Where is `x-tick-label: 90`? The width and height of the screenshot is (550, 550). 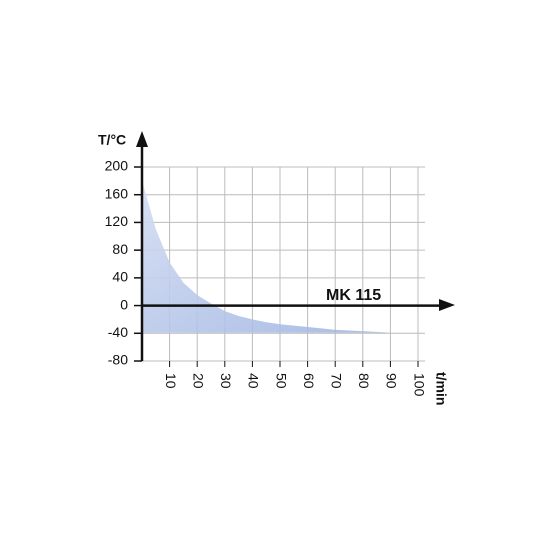
x-tick-label: 90 is located at coordinates (392, 381).